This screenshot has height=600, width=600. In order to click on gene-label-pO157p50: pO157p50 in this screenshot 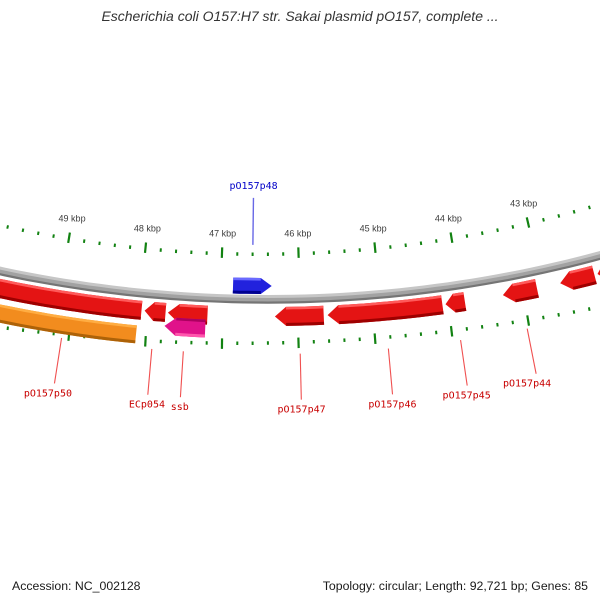, I will do `click(48, 393)`.